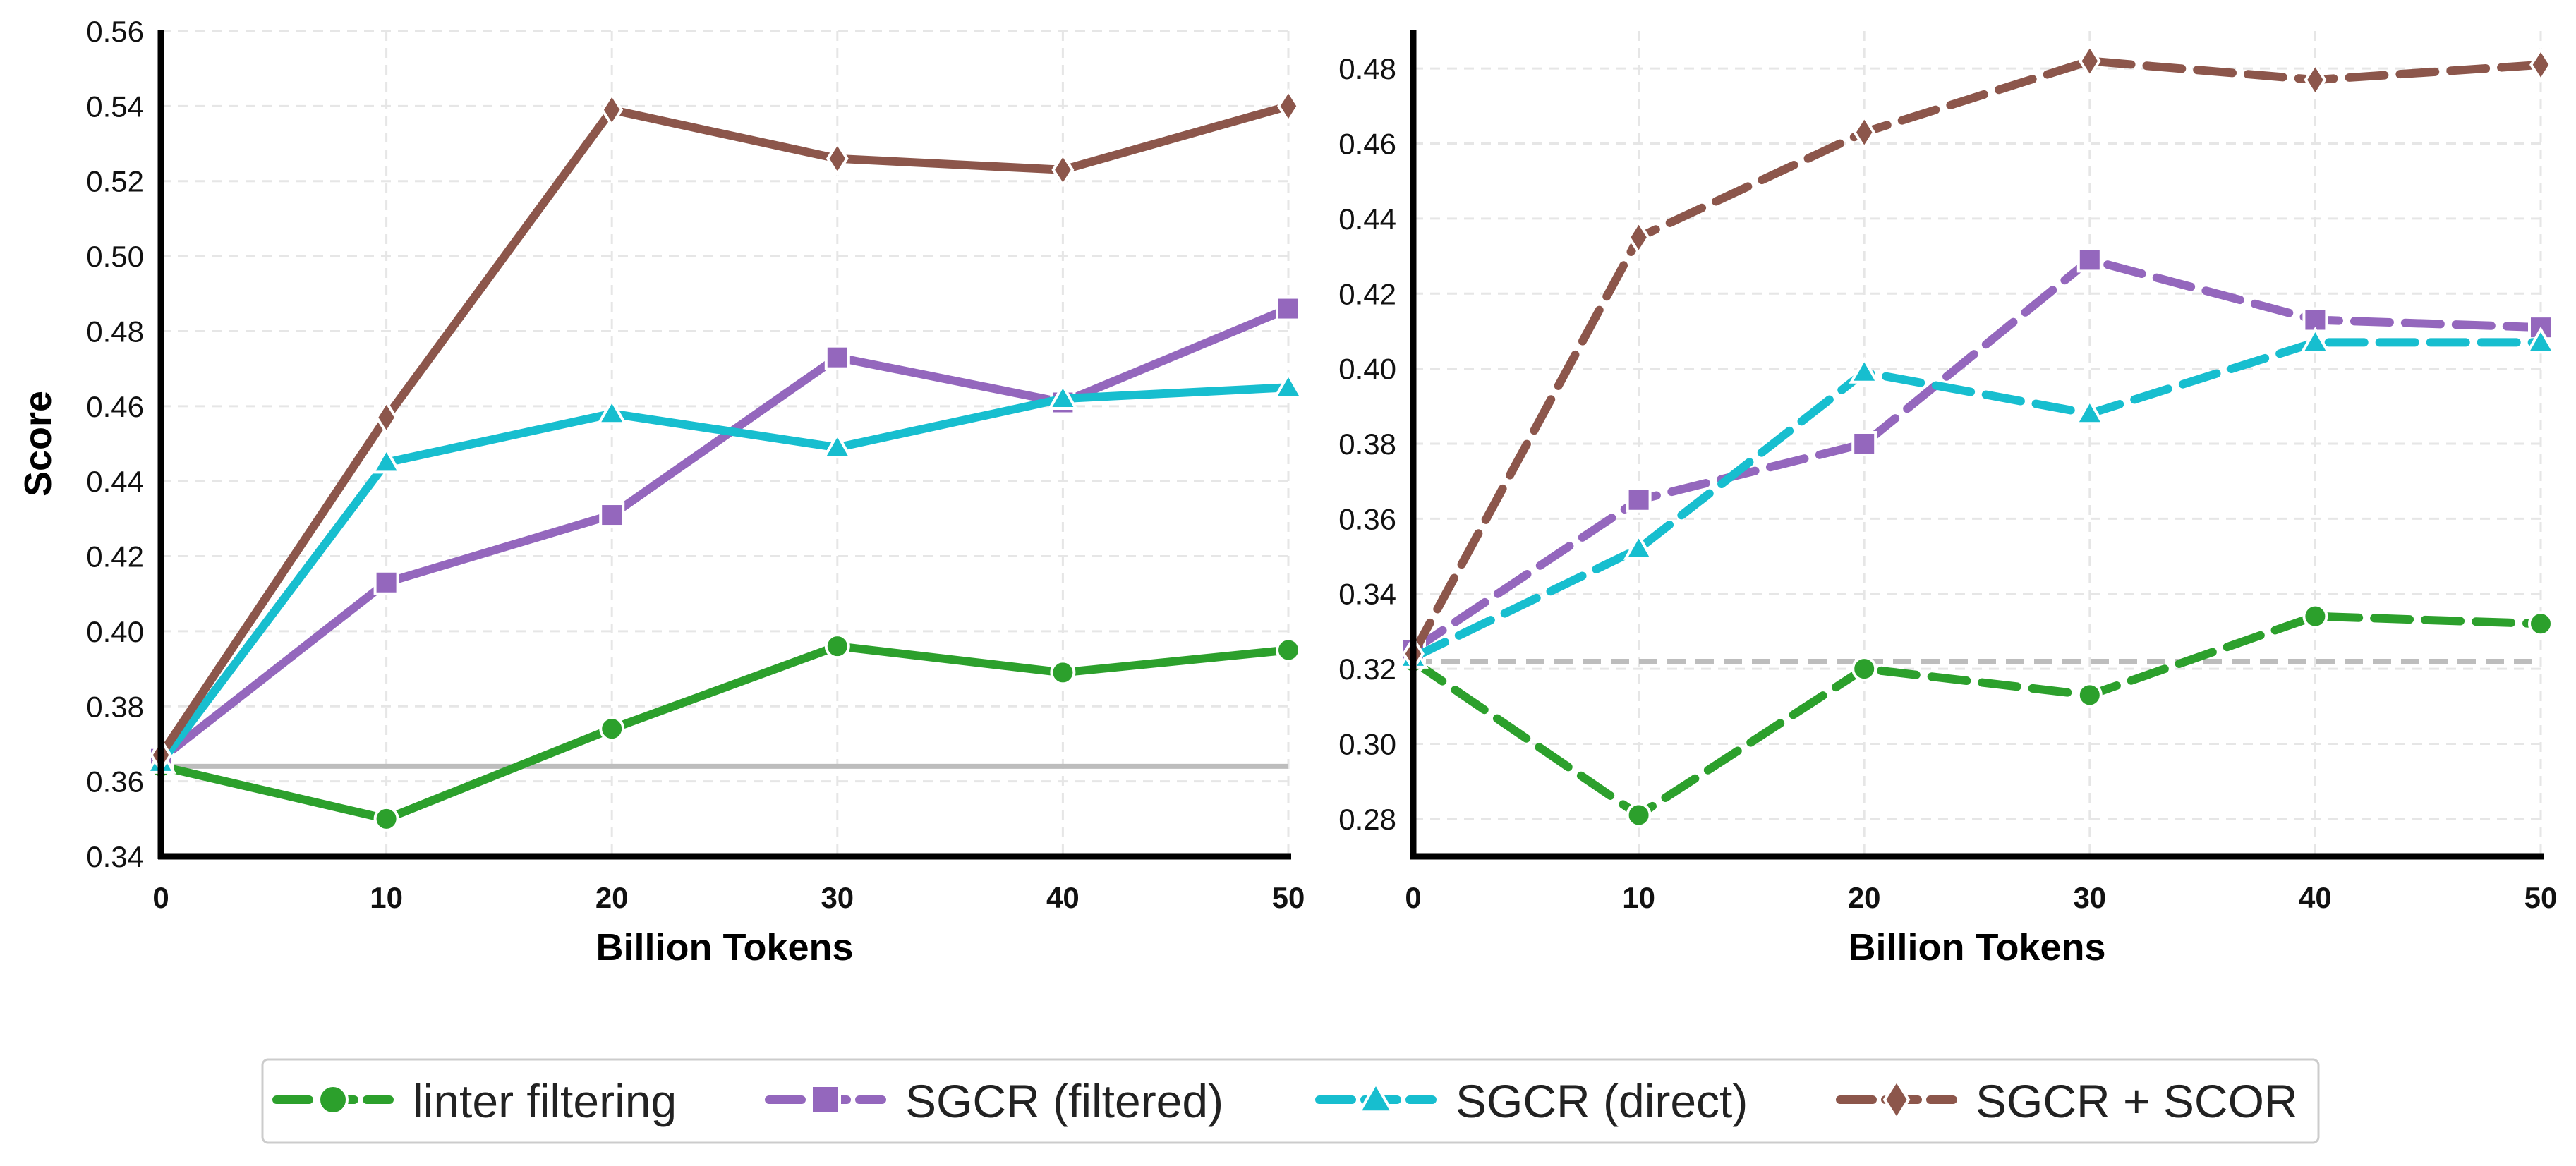  I want to click on diamond-marker-icon, so click(1897, 1100).